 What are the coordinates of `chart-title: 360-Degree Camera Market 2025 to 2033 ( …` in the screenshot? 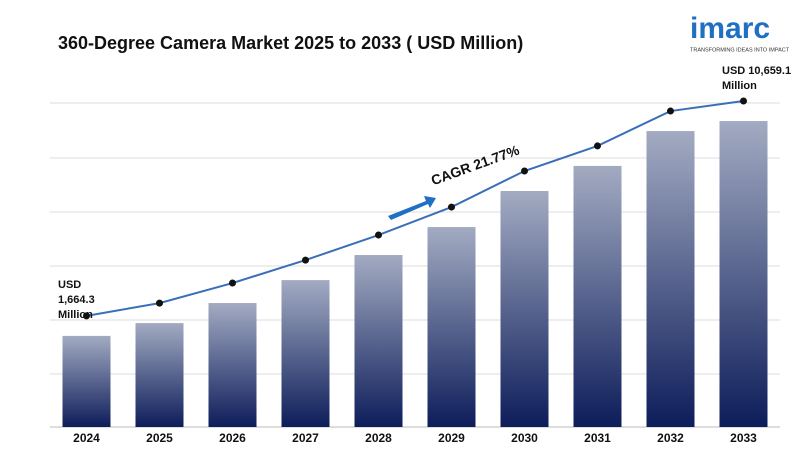 It's located at (290, 43).